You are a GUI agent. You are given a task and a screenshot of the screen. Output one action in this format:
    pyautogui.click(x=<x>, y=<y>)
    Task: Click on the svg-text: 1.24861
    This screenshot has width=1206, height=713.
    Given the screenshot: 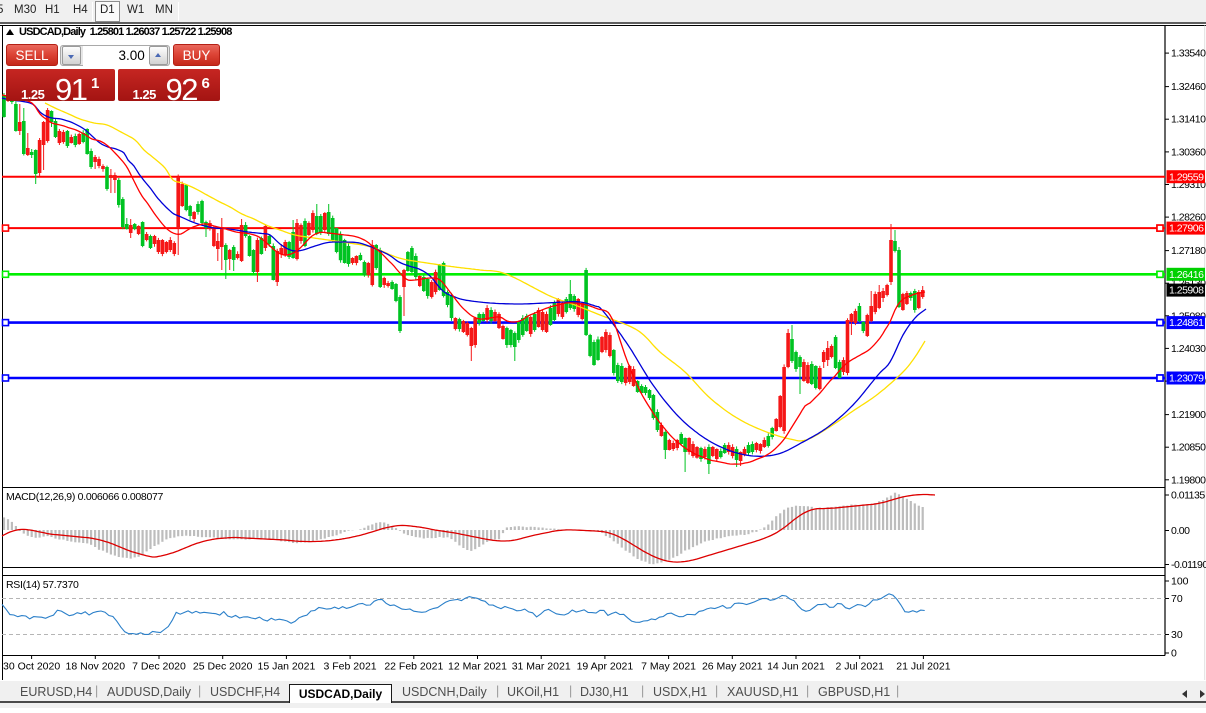 What is the action you would take?
    pyautogui.click(x=1186, y=323)
    